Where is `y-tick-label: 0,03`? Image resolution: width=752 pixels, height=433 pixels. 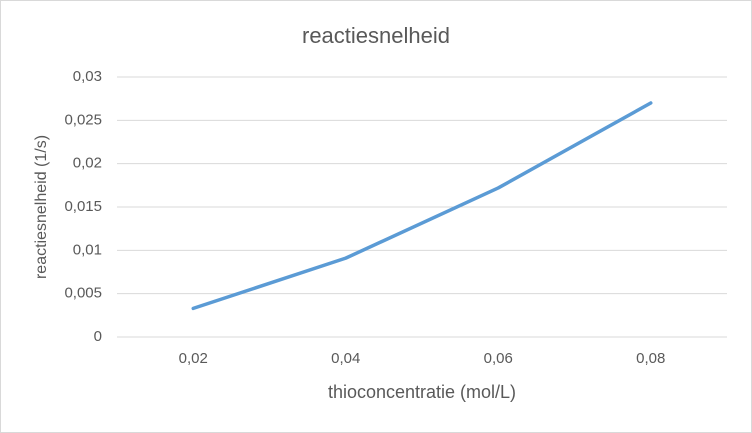
y-tick-label: 0,03 is located at coordinates (87, 76).